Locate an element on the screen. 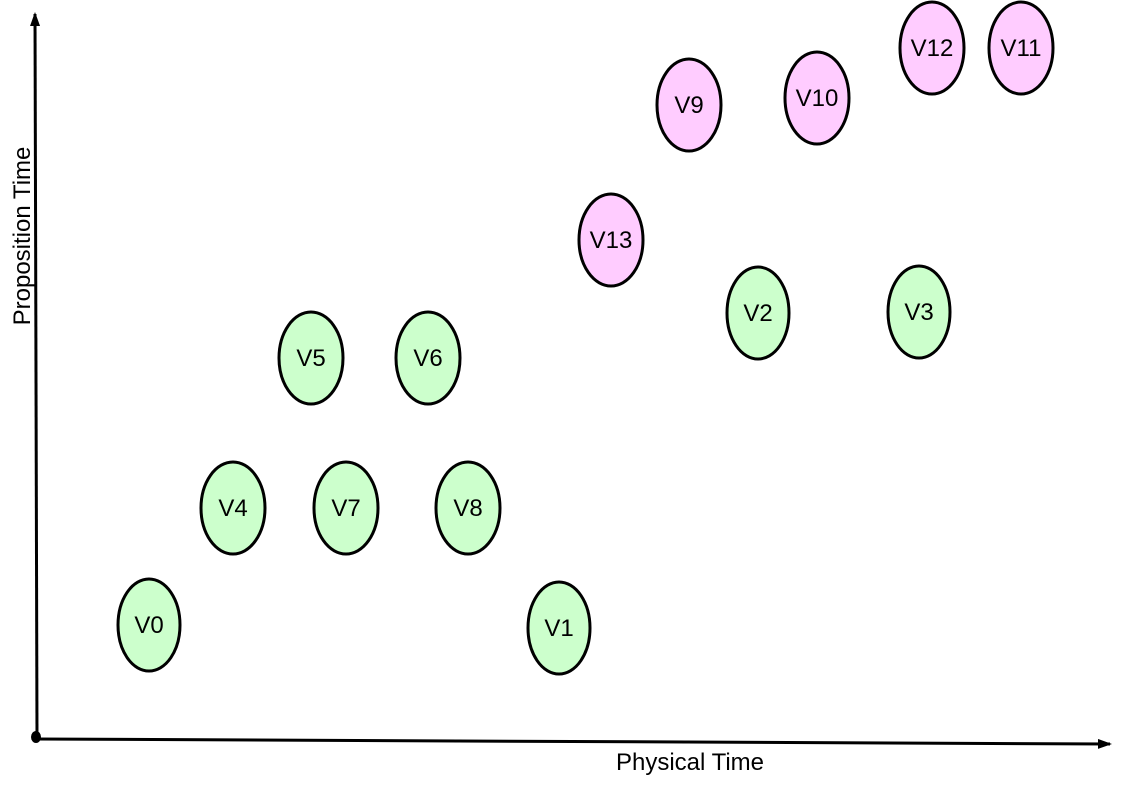 The height and width of the screenshot is (794, 1123). node-label: V1 is located at coordinates (558, 628).